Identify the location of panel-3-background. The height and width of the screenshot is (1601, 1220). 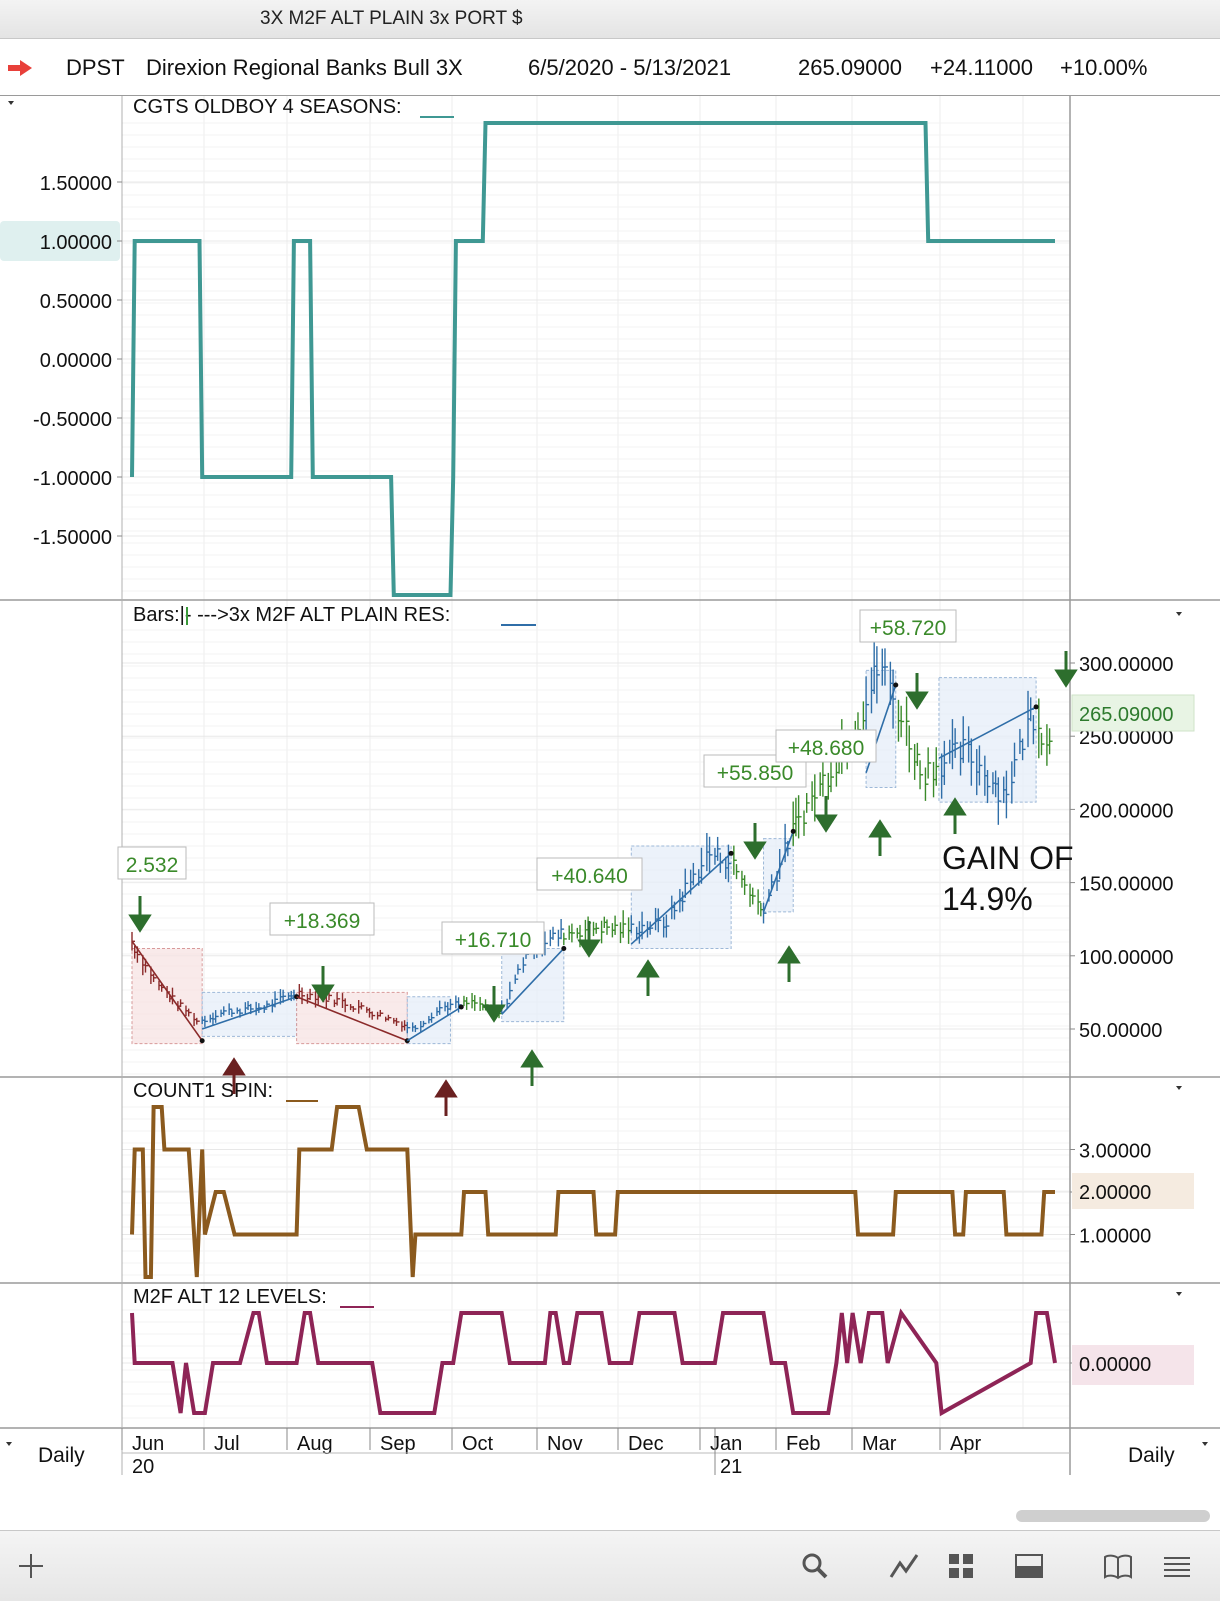
(596, 1180).